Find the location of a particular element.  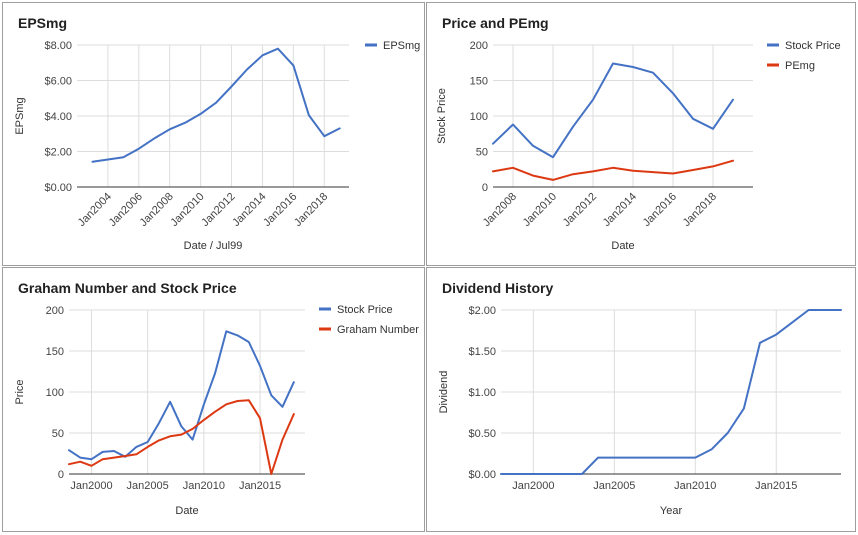

y-tick-label: $1.00 is located at coordinates (482, 393).